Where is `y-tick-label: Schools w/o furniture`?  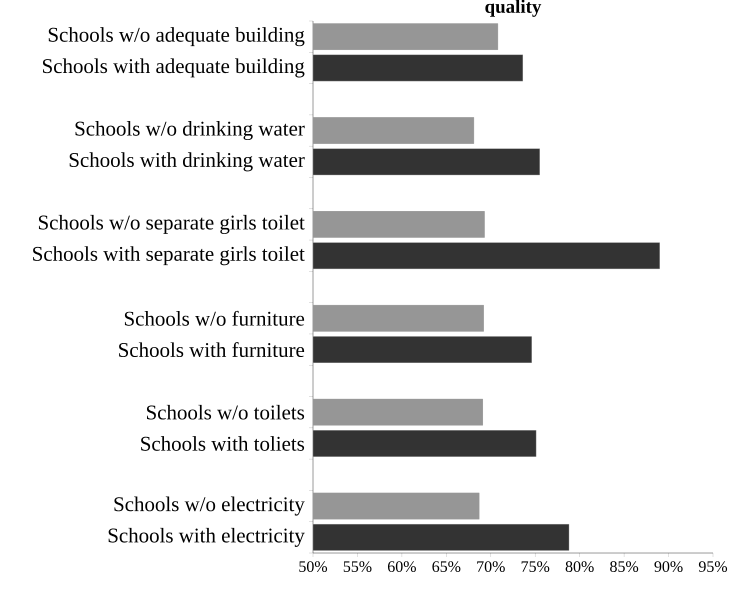 y-tick-label: Schools w/o furniture is located at coordinates (214, 318).